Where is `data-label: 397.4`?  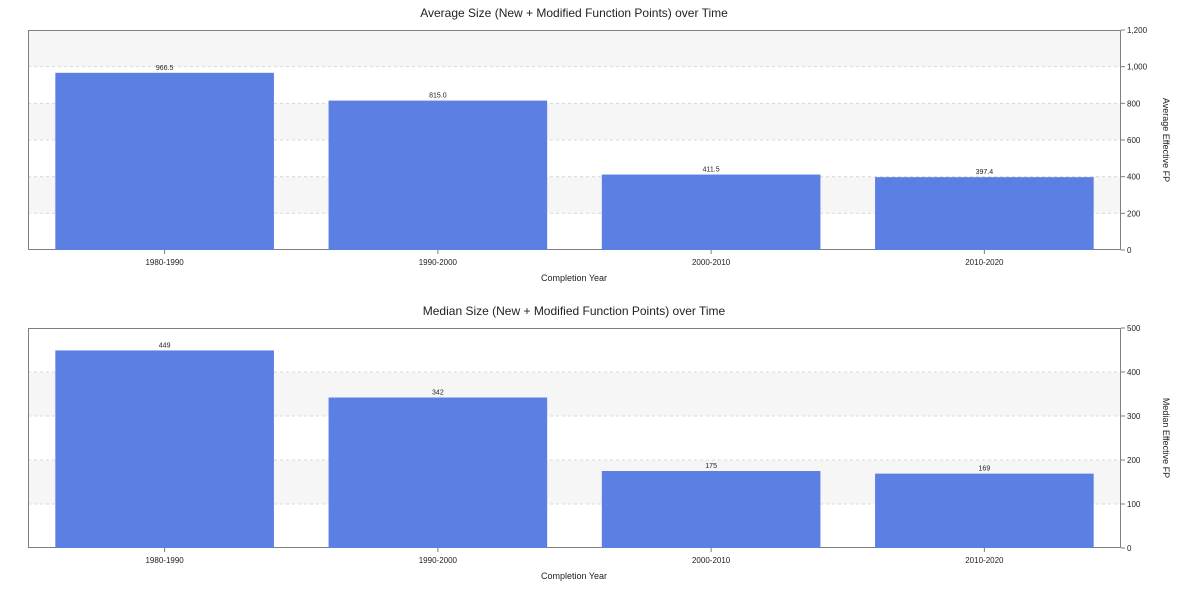 data-label: 397.4 is located at coordinates (985, 172).